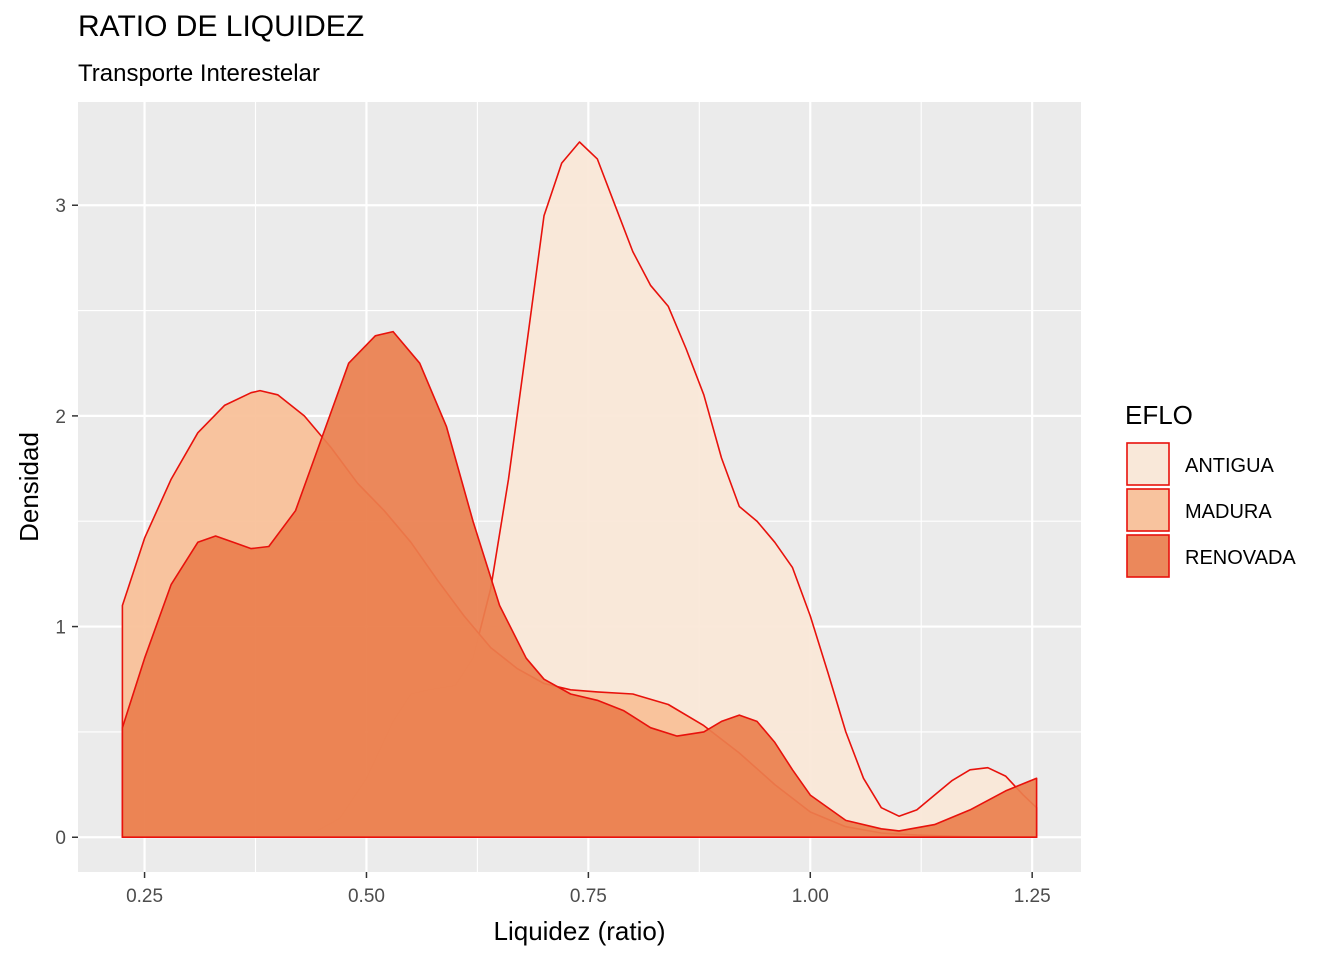 The width and height of the screenshot is (1344, 960). I want to click on y-axis: 0 1 2 3, so click(66, 522).